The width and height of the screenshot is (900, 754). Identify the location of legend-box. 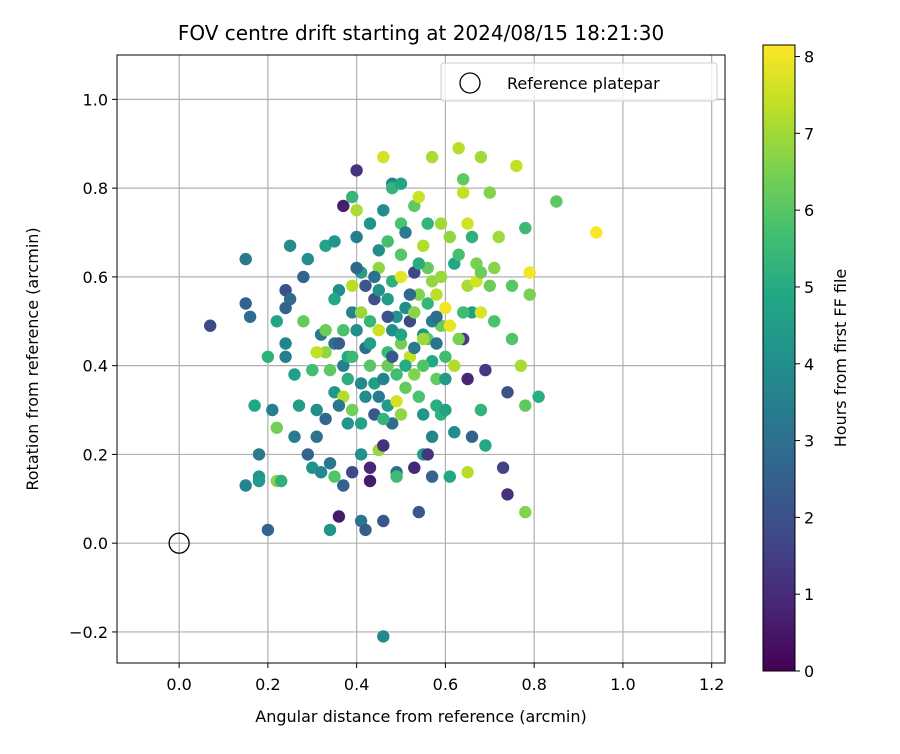
(579, 82).